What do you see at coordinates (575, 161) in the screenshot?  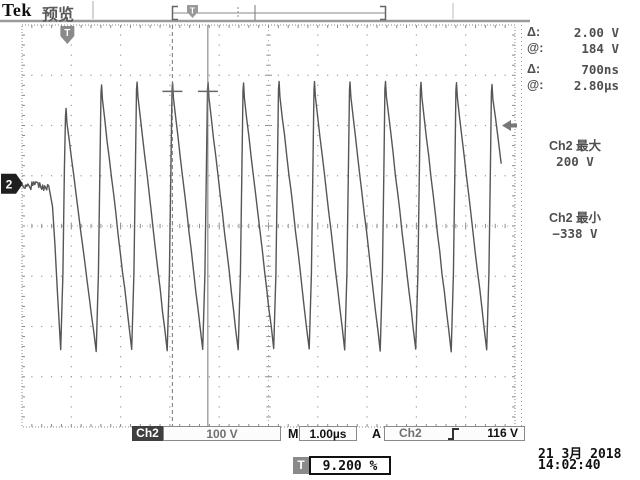 I see `measurement-value: 200 V` at bounding box center [575, 161].